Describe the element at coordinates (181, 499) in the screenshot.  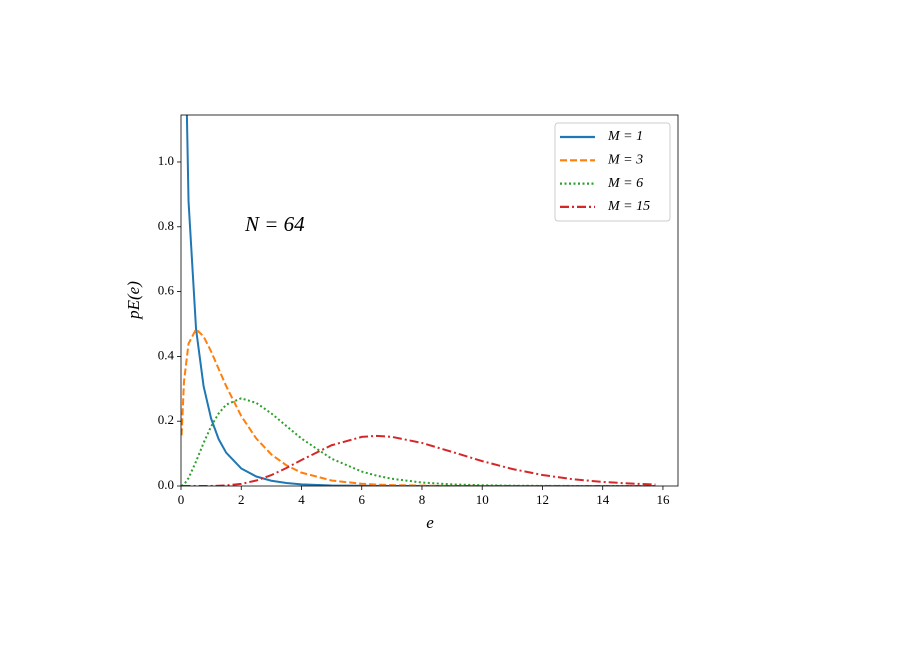
I see `x-tick-label: 0` at that location.